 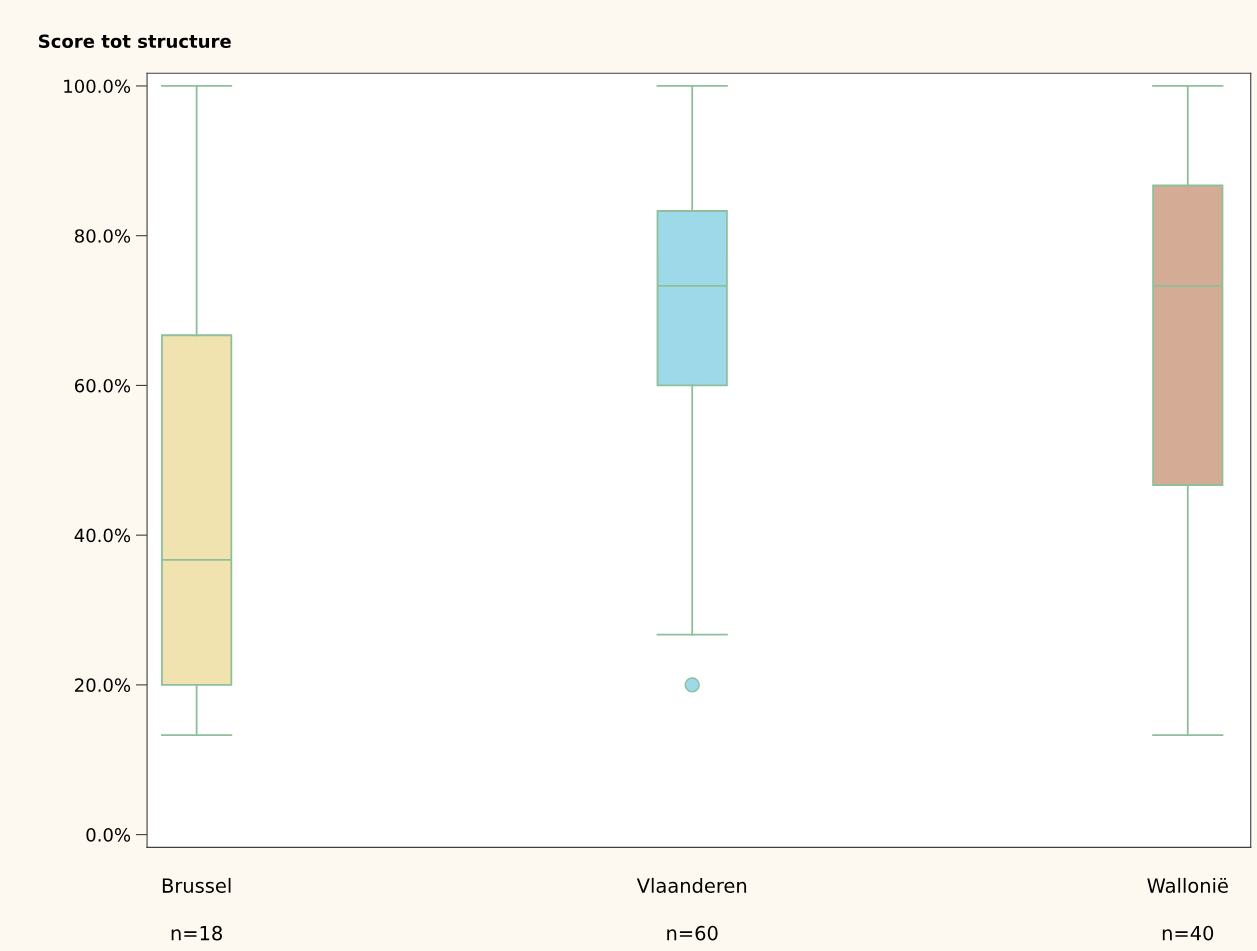 What do you see at coordinates (135, 41) in the screenshot?
I see `chart-title: Score tot structure` at bounding box center [135, 41].